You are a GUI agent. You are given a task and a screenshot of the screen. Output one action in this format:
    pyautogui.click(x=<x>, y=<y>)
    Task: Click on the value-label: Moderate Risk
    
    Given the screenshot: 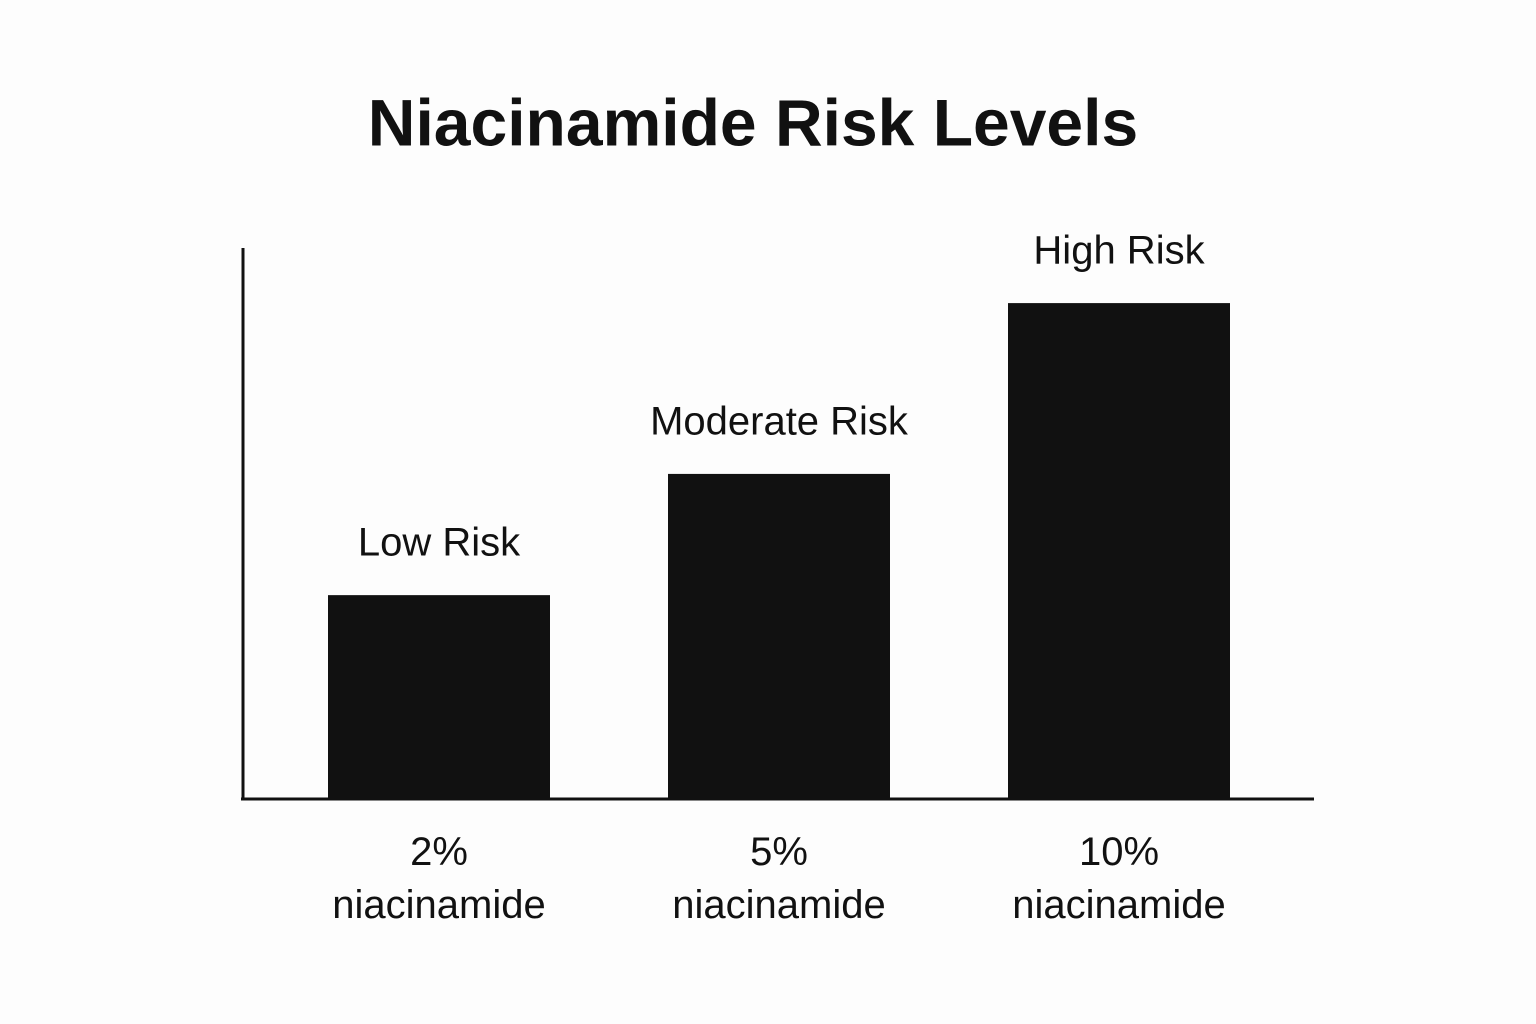 What is the action you would take?
    pyautogui.click(x=779, y=421)
    